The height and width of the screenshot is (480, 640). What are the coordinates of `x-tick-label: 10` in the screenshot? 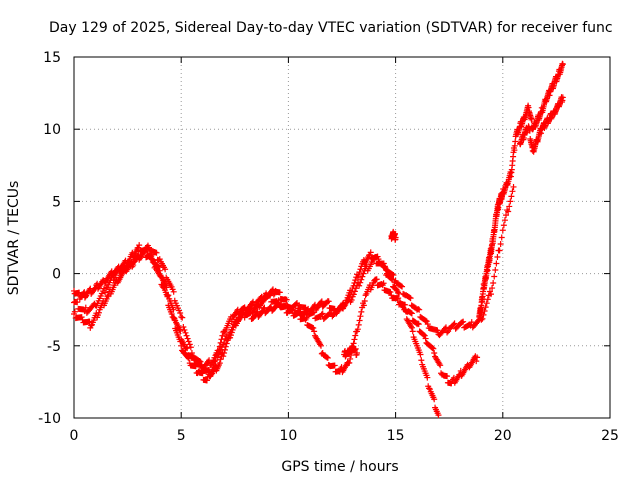 It's located at (288, 436).